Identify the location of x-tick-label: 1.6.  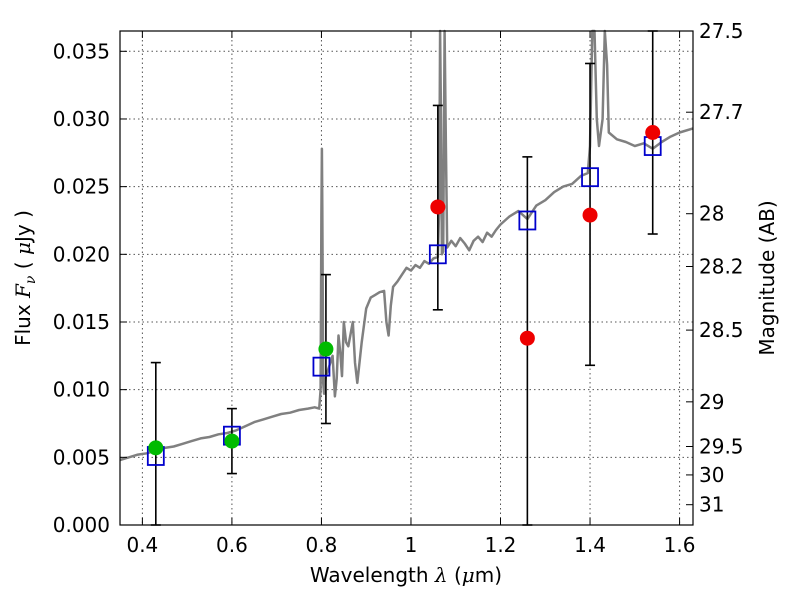
(680, 545).